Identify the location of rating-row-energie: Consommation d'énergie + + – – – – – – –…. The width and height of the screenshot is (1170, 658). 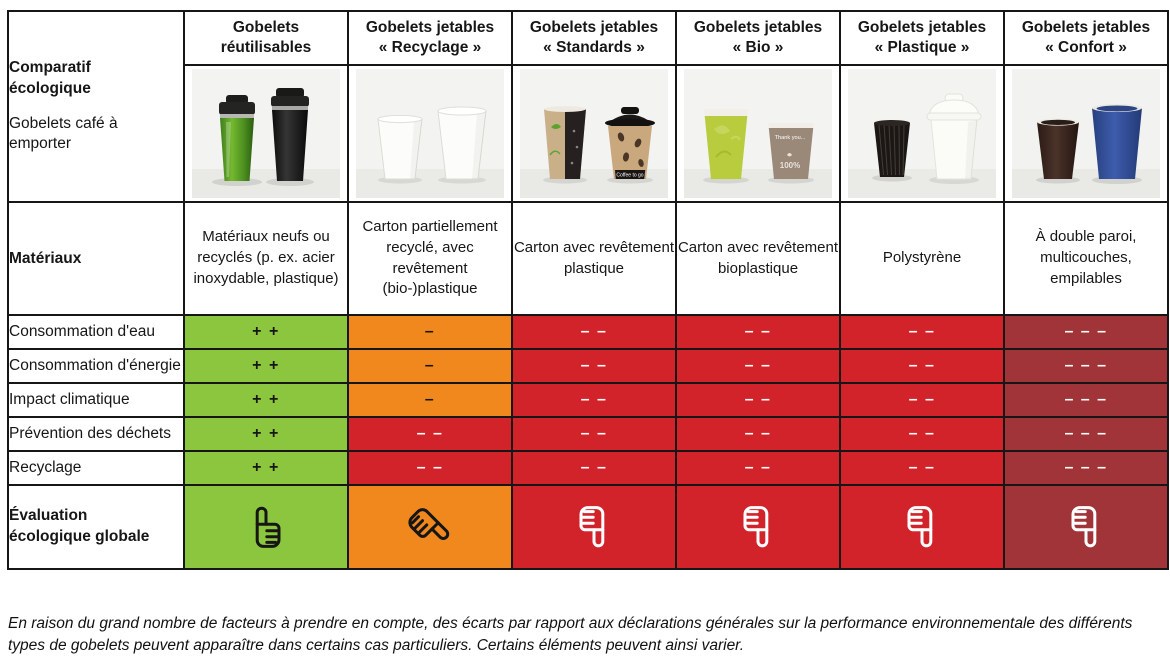
(588, 366).